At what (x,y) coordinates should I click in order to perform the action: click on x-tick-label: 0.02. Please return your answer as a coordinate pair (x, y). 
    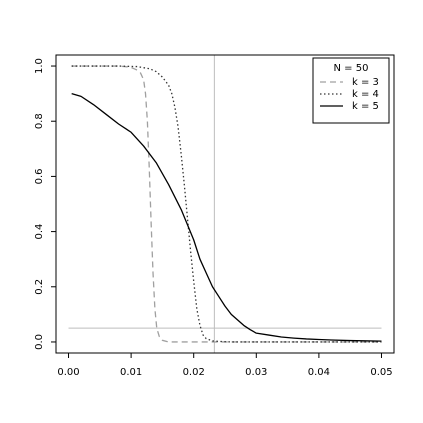
    Looking at the image, I should click on (194, 372).